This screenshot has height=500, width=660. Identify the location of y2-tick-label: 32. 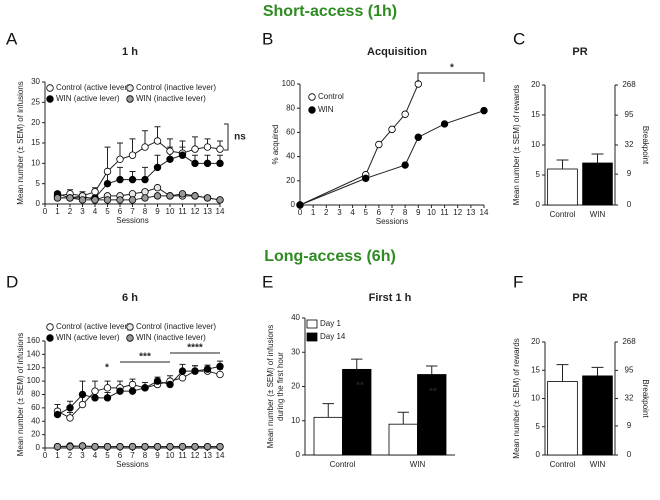
(629, 398).